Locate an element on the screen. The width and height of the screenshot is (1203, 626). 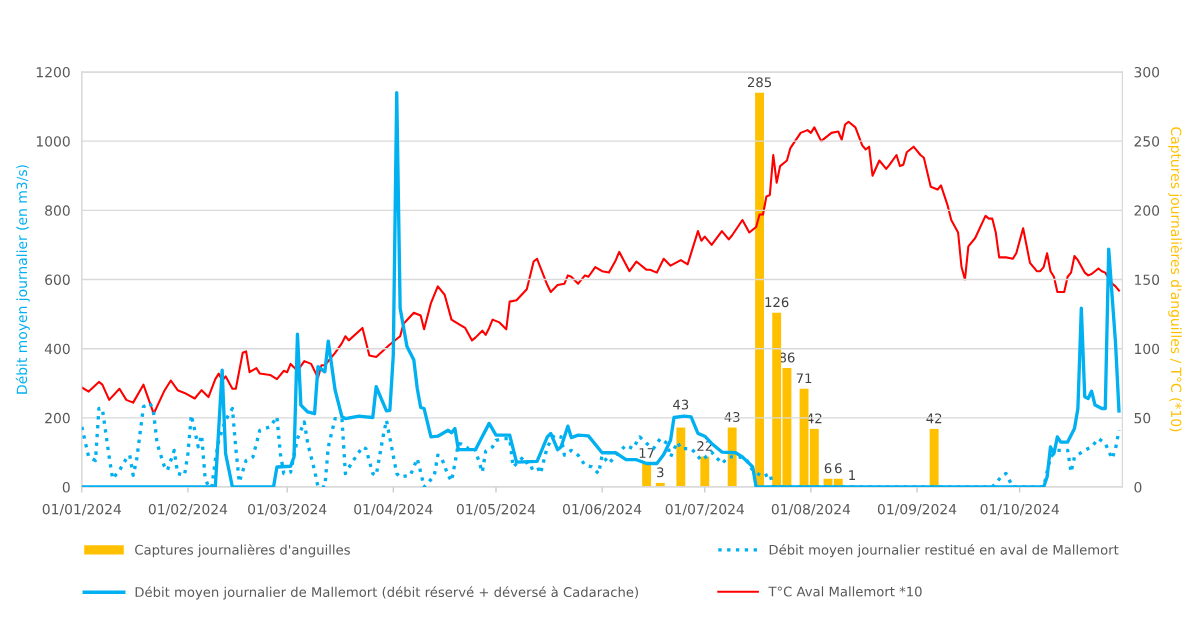
y2-tick-label: 100 is located at coordinates (1147, 349).